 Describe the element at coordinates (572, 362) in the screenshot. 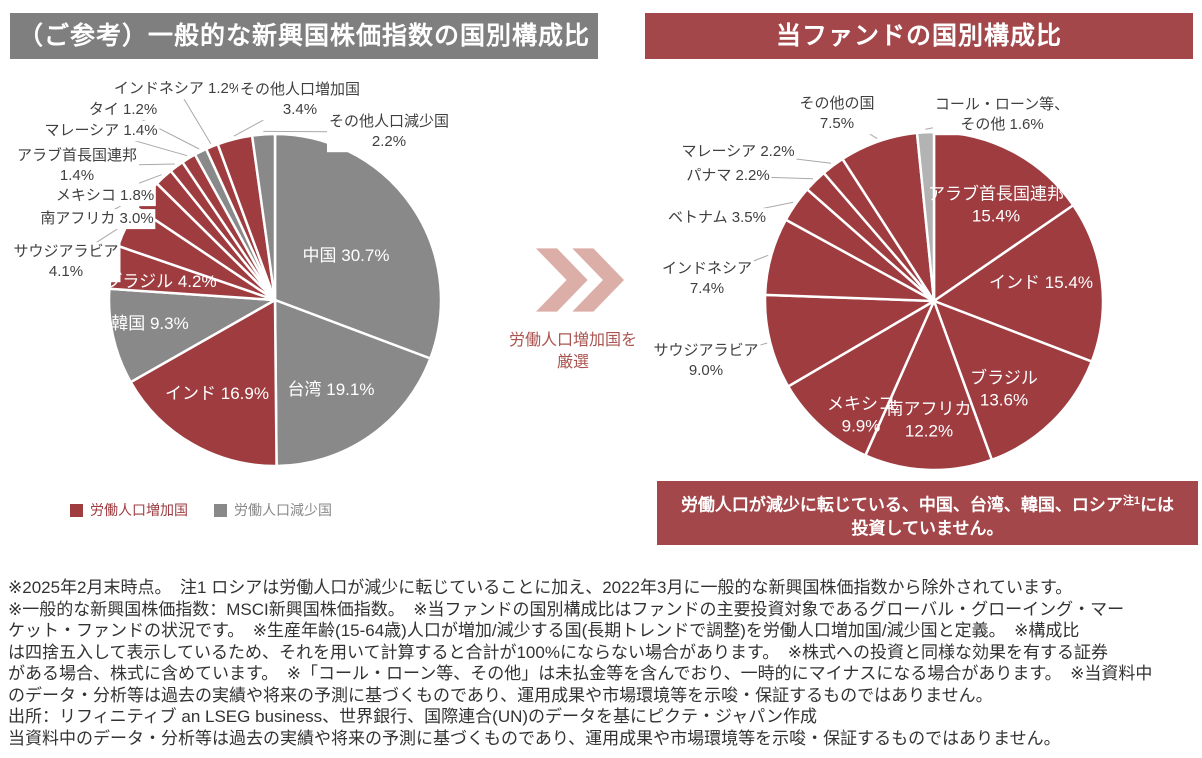

I see `transition-caption-line2: 厳選` at that location.